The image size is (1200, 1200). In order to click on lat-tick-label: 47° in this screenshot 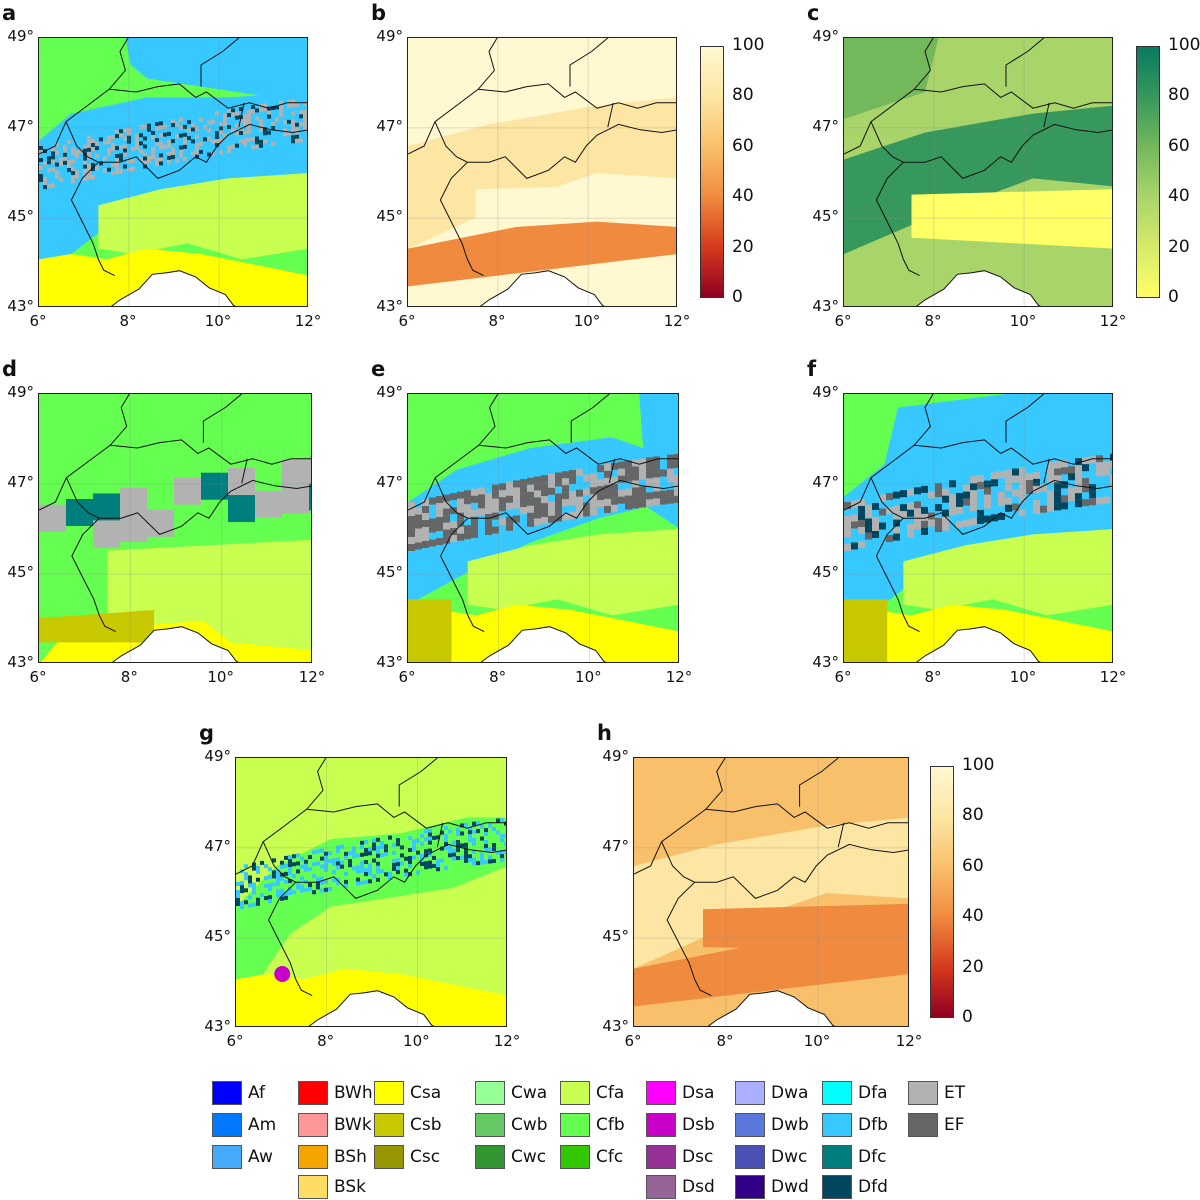, I will do `click(389, 126)`.